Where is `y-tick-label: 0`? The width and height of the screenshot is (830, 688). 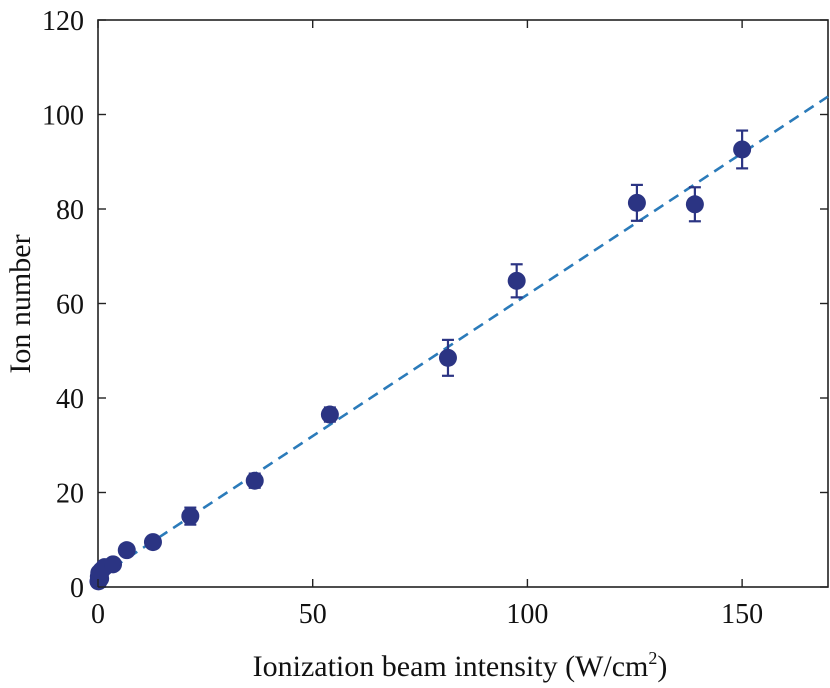
y-tick-label: 0 is located at coordinates (77, 588).